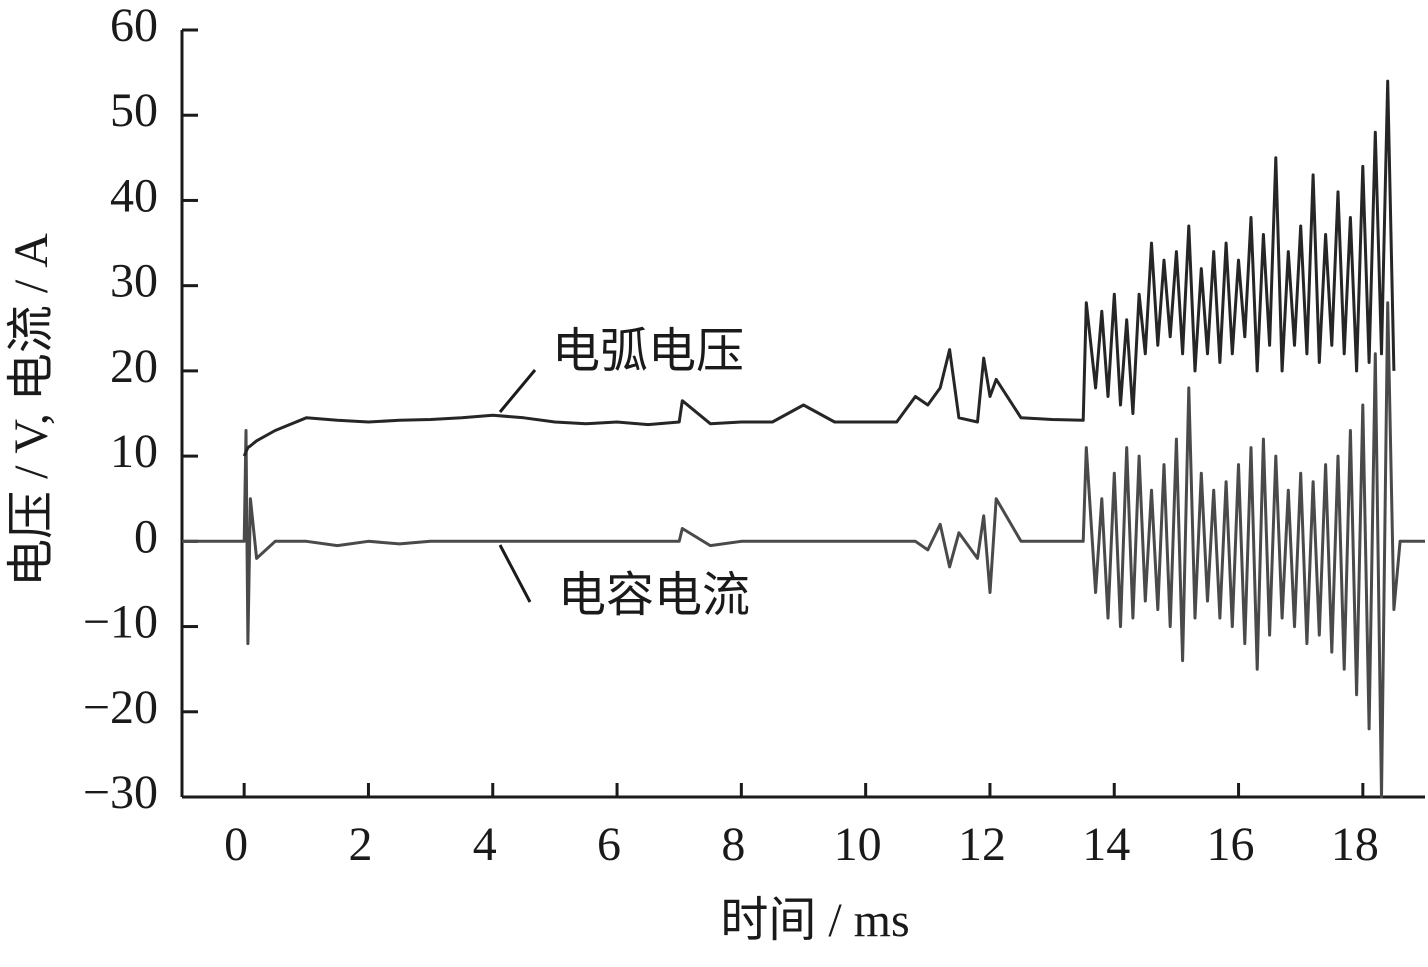 The width and height of the screenshot is (1428, 967). What do you see at coordinates (1106, 844) in the screenshot?
I see `x-tick-label: 14` at bounding box center [1106, 844].